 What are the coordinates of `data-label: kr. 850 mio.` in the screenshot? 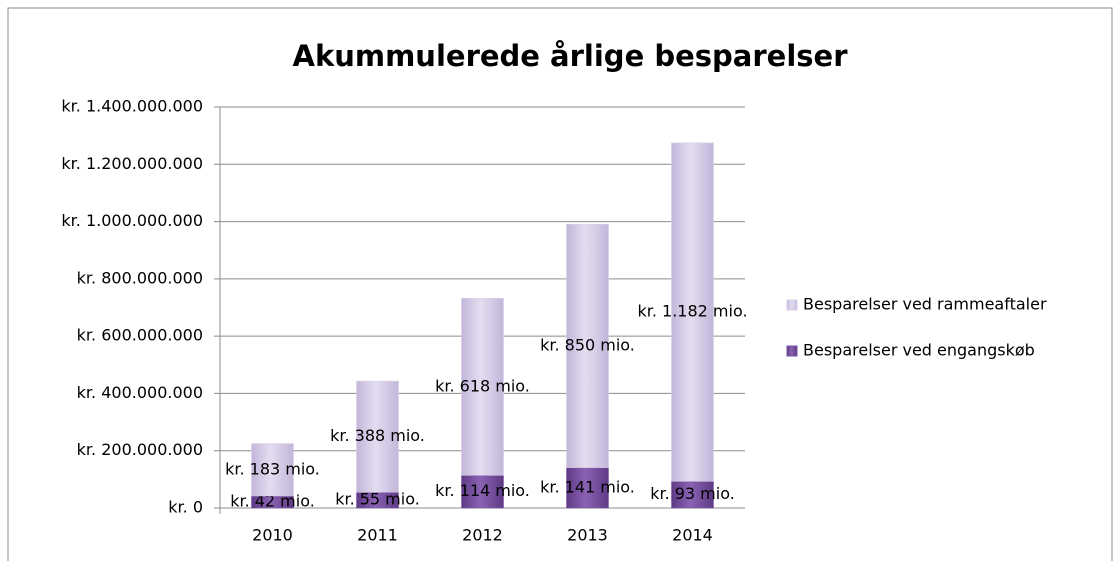 It's located at (587, 344).